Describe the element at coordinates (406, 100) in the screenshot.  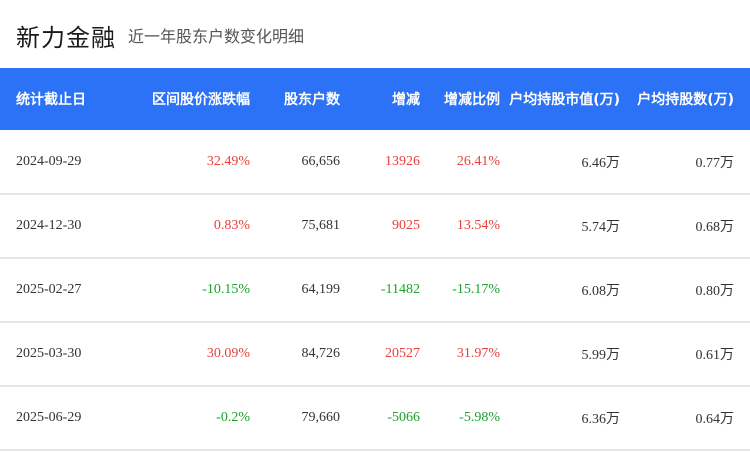
I see `column-header-delta: 增减` at that location.